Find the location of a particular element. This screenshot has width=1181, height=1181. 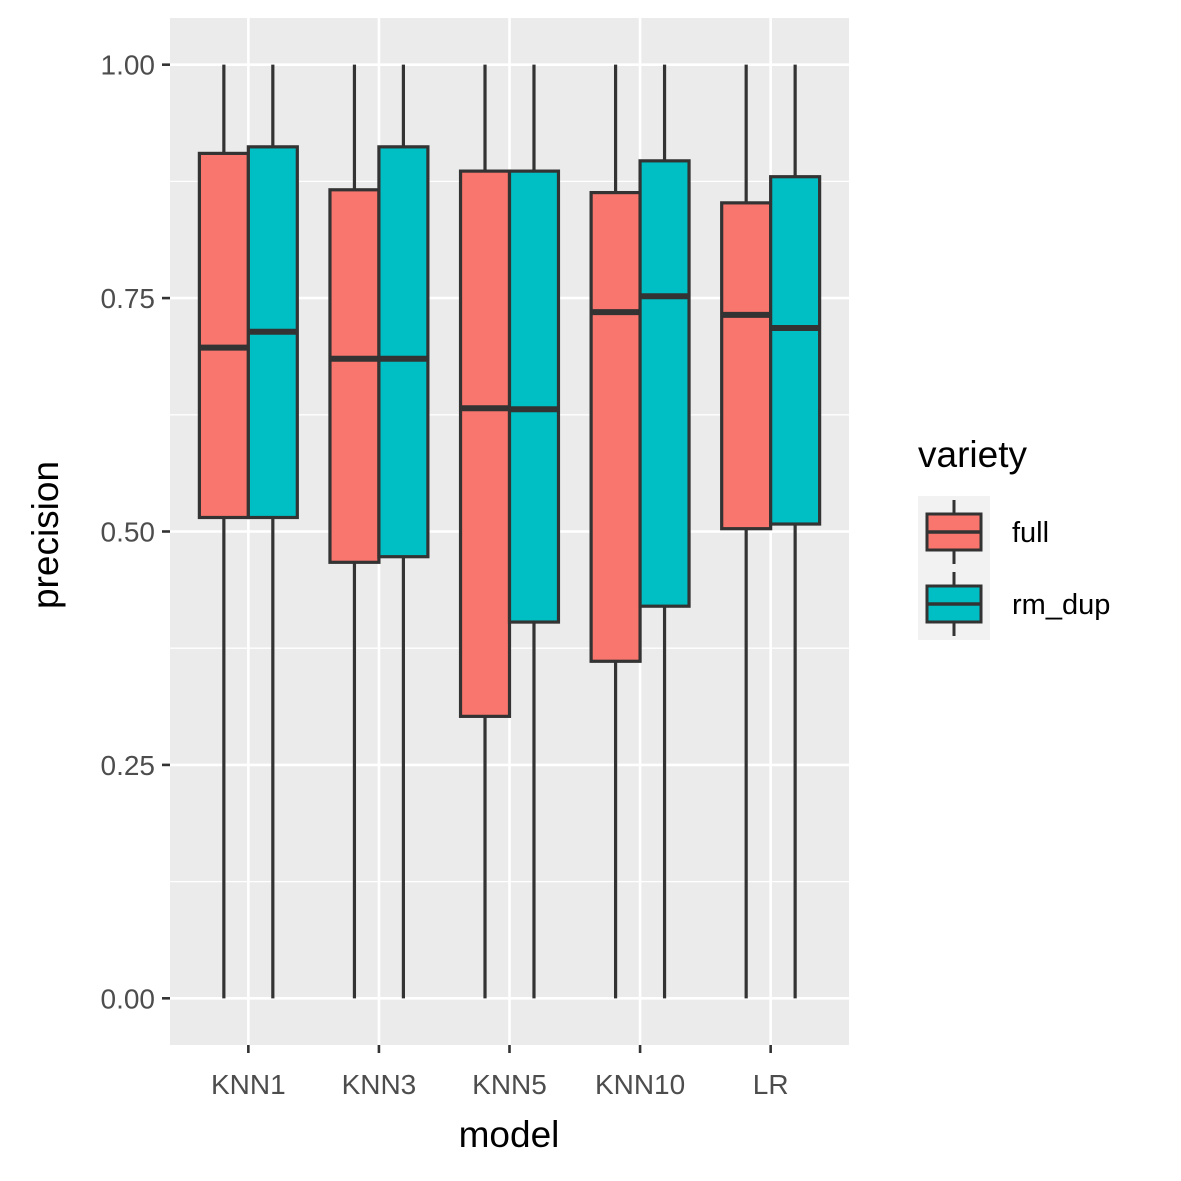

x-tick-label: KNN1 is located at coordinates (248, 1084).